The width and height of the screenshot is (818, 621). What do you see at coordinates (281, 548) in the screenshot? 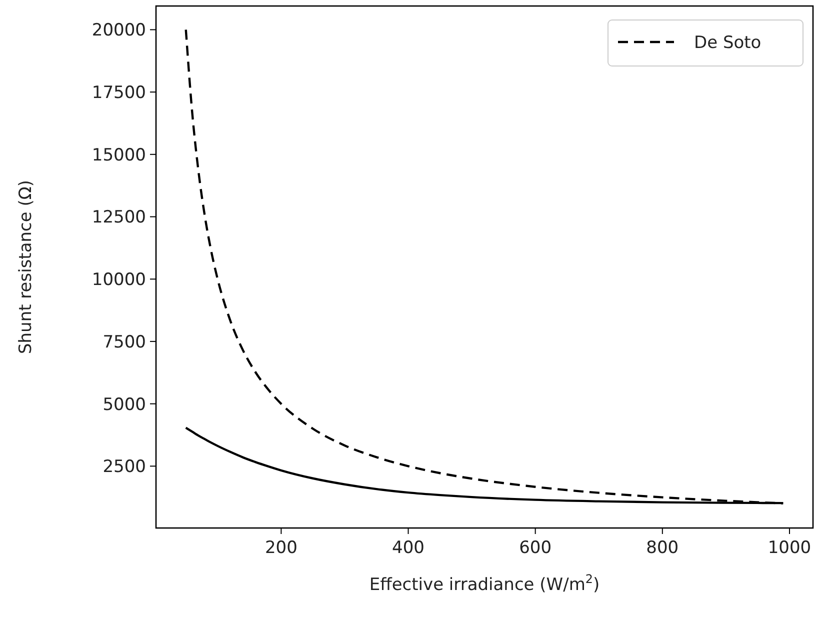
I see `x-tick-label: 200` at bounding box center [281, 548].